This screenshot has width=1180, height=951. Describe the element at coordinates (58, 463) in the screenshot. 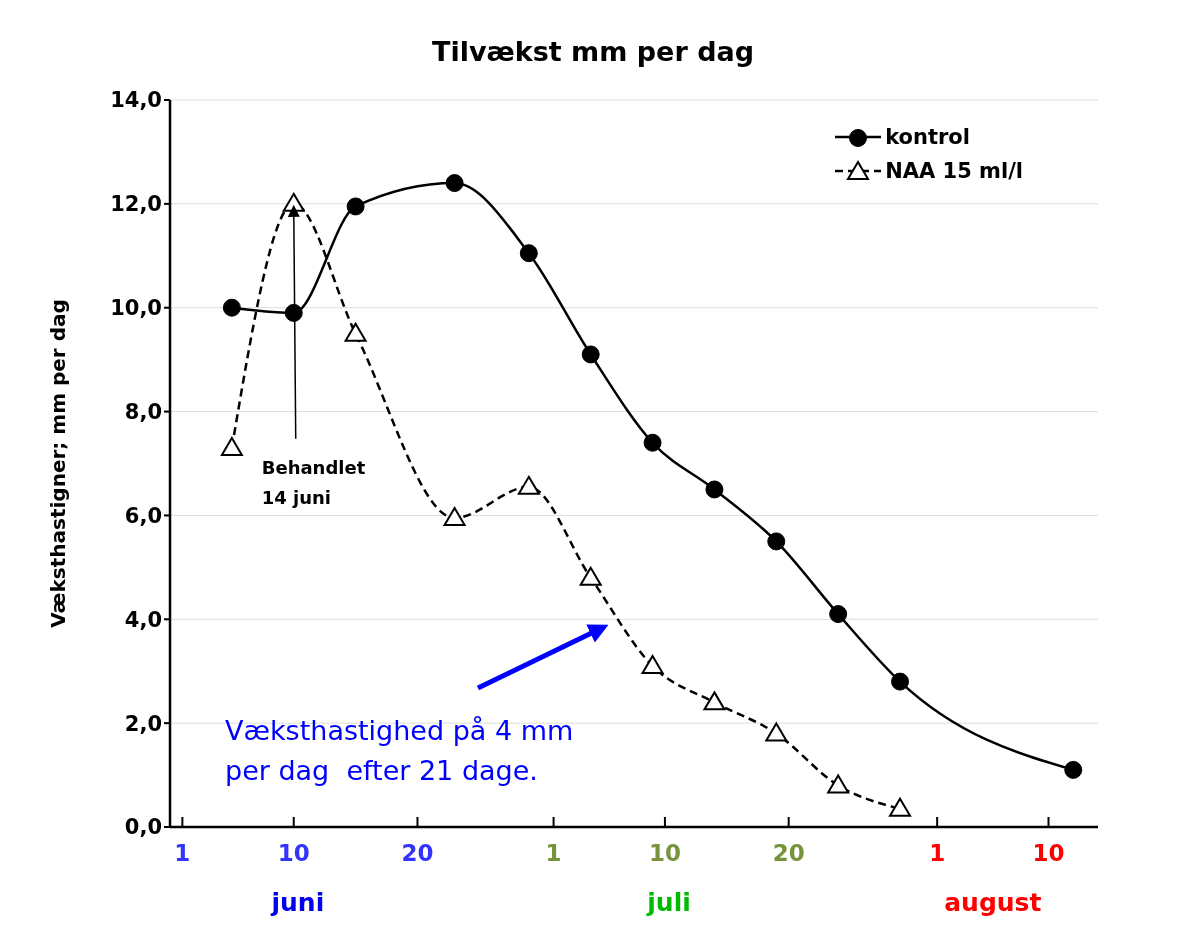

I see `y-axis-title: Væksthastigner; mm per dag` at that location.